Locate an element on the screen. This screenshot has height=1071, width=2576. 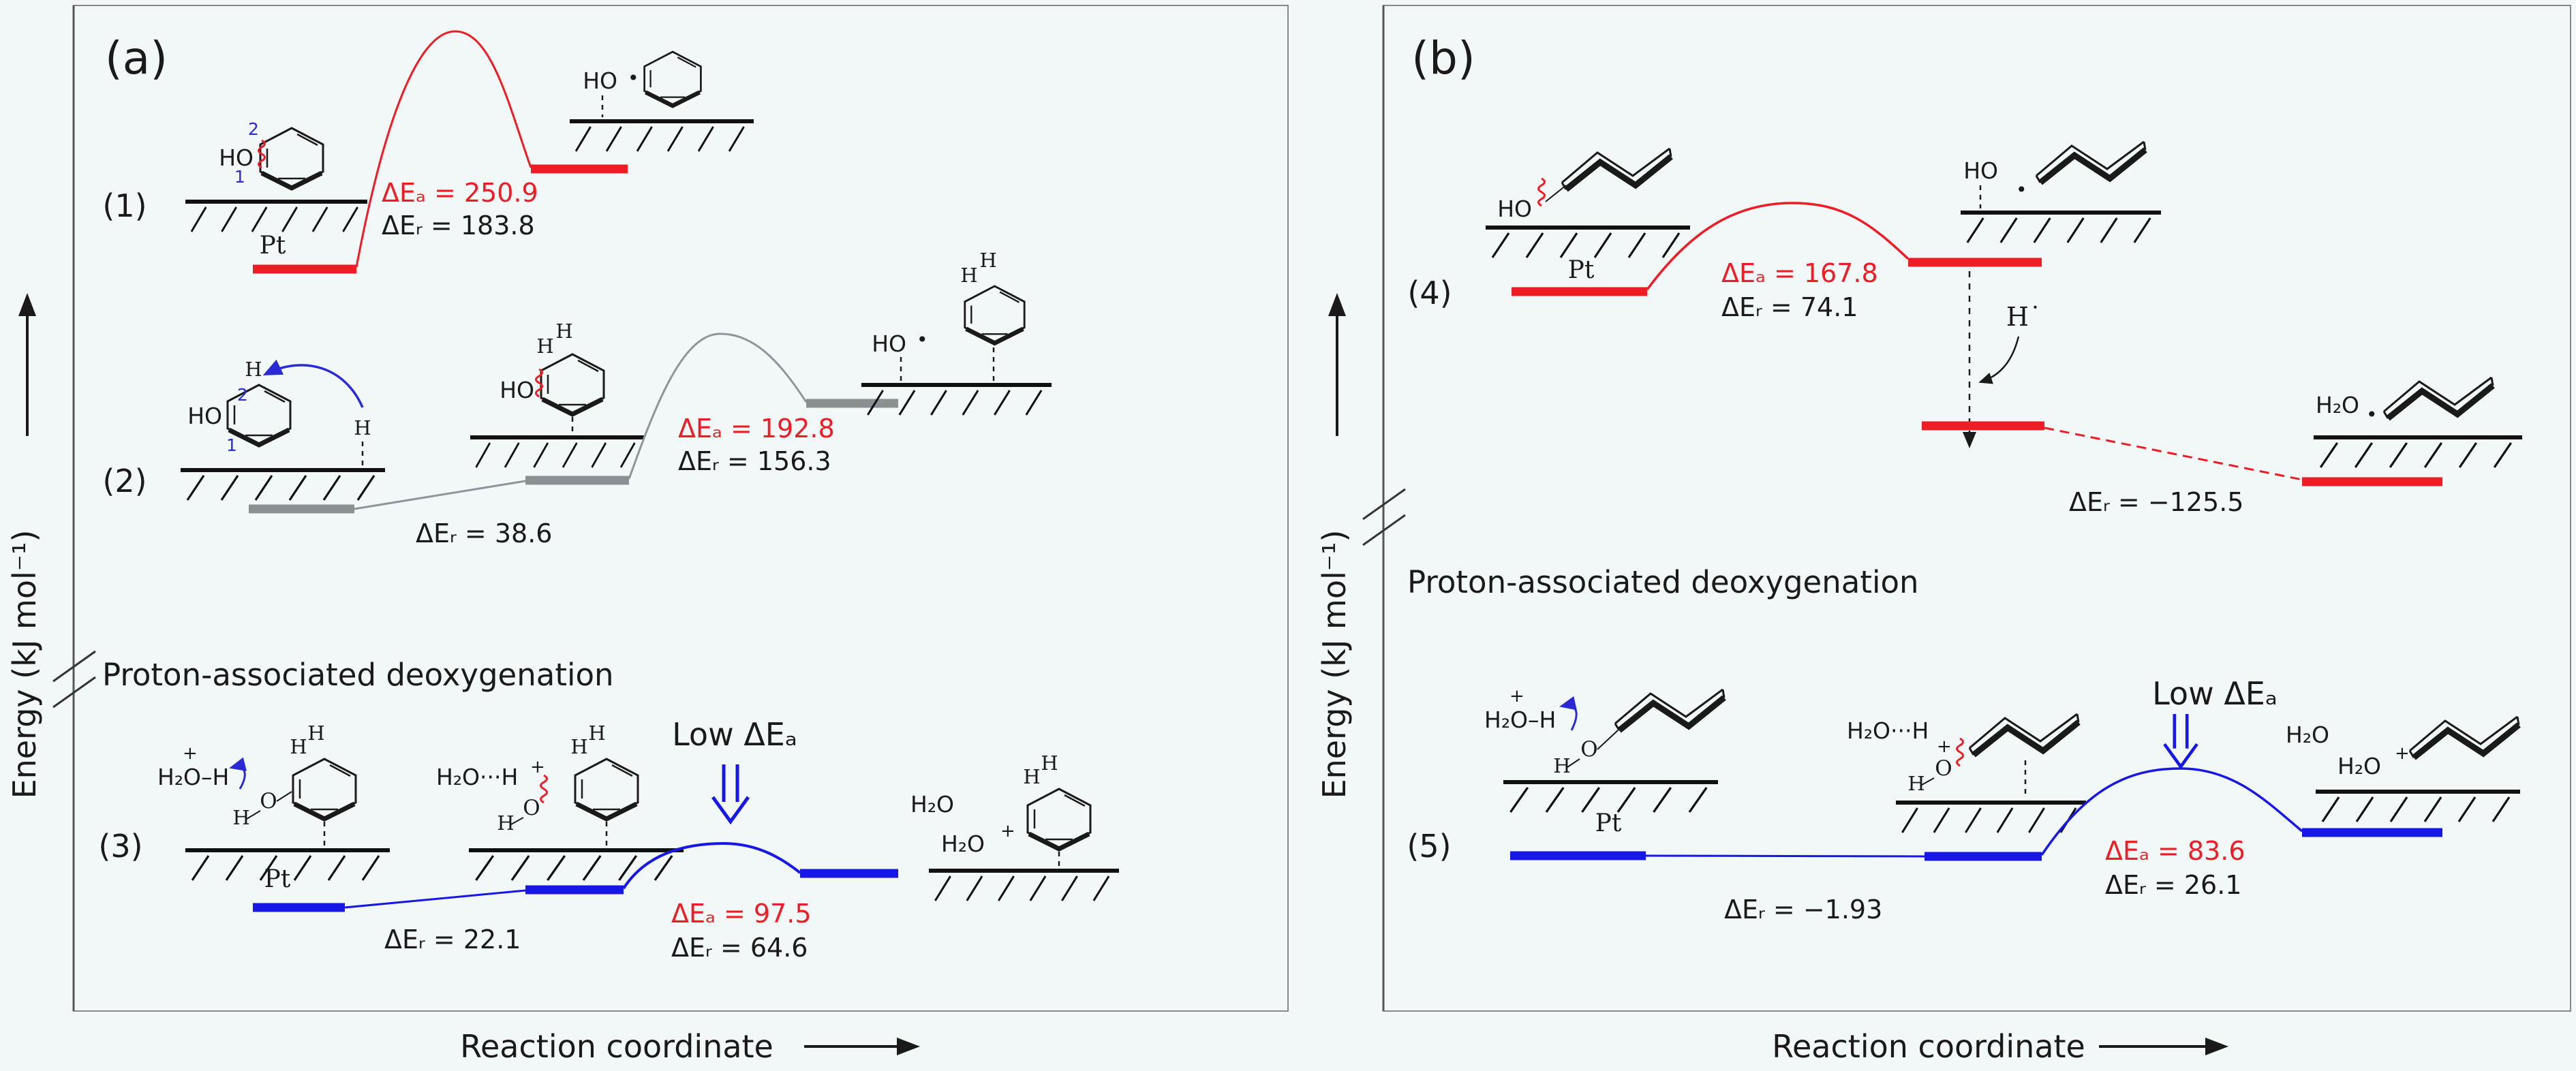
r1-ea-value: ΔEₐ = 250.9 is located at coordinates (460, 193).